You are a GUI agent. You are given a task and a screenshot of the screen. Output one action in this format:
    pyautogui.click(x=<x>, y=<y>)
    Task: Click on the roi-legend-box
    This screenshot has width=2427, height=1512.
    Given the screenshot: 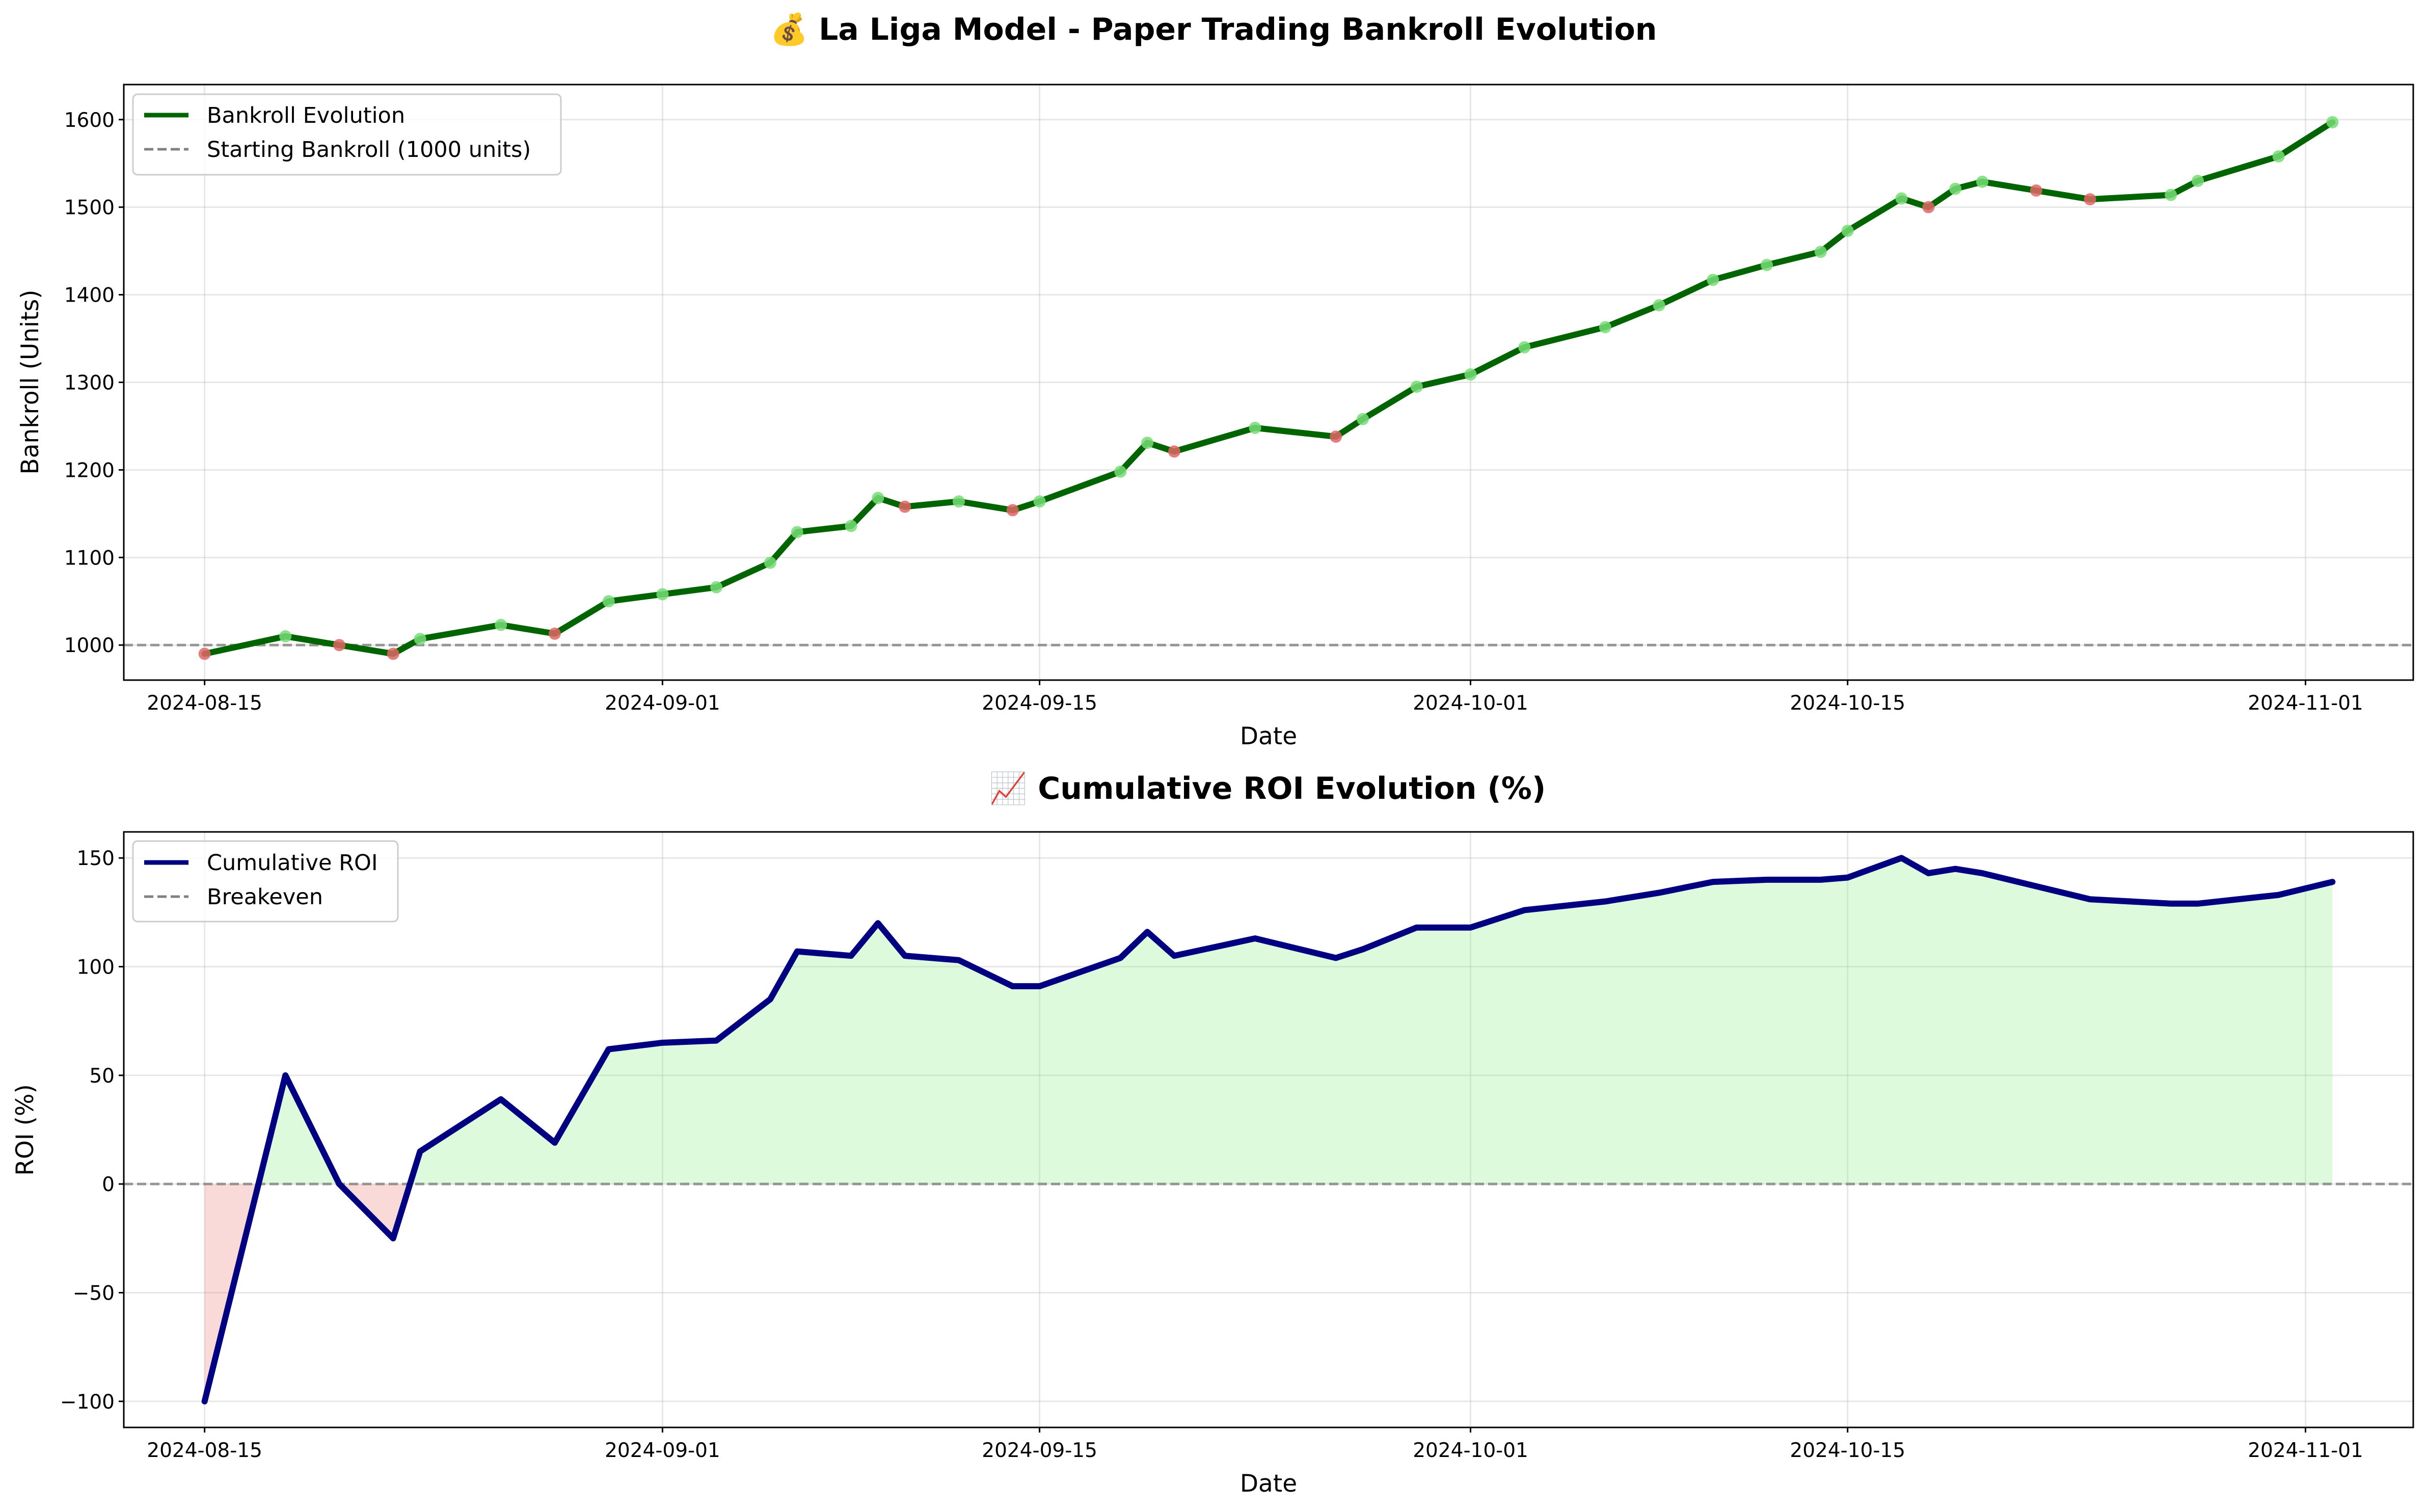 What is the action you would take?
    pyautogui.click(x=265, y=881)
    